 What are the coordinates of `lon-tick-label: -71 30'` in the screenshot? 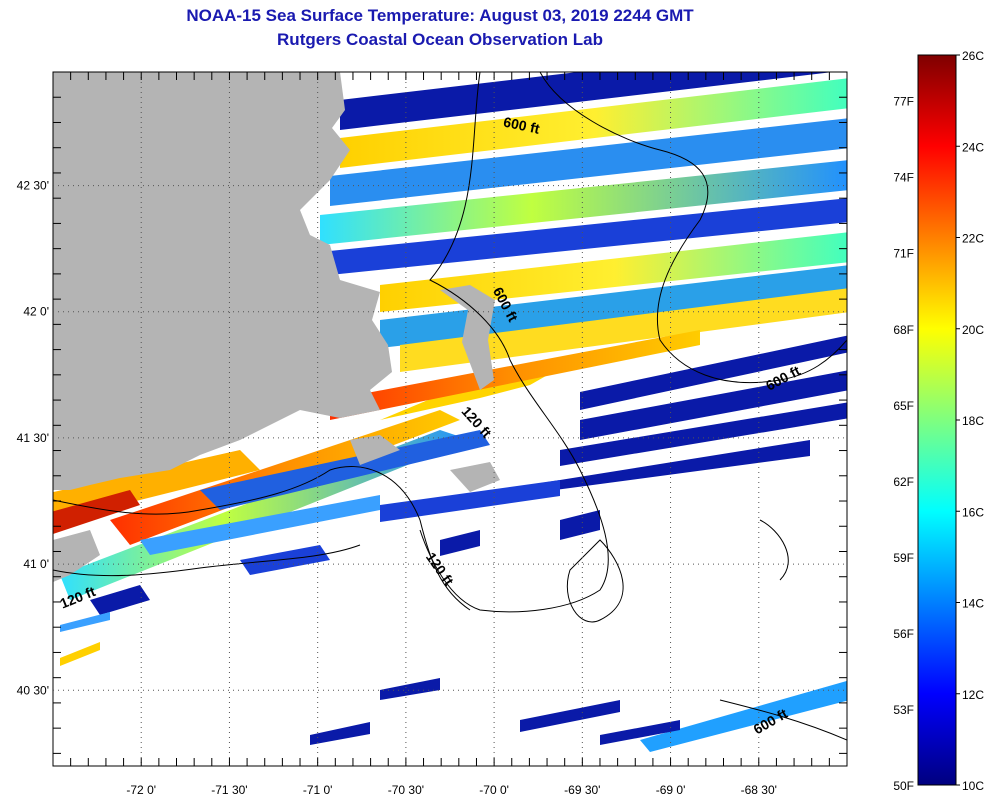 It's located at (229, 790).